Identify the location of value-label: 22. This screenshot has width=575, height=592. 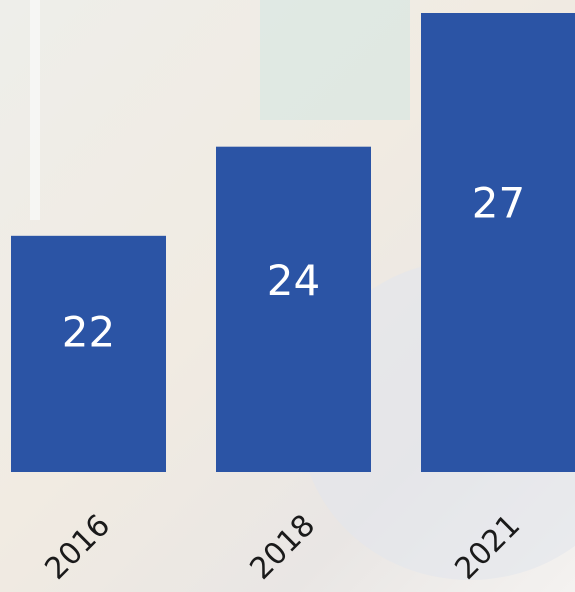
(88, 332).